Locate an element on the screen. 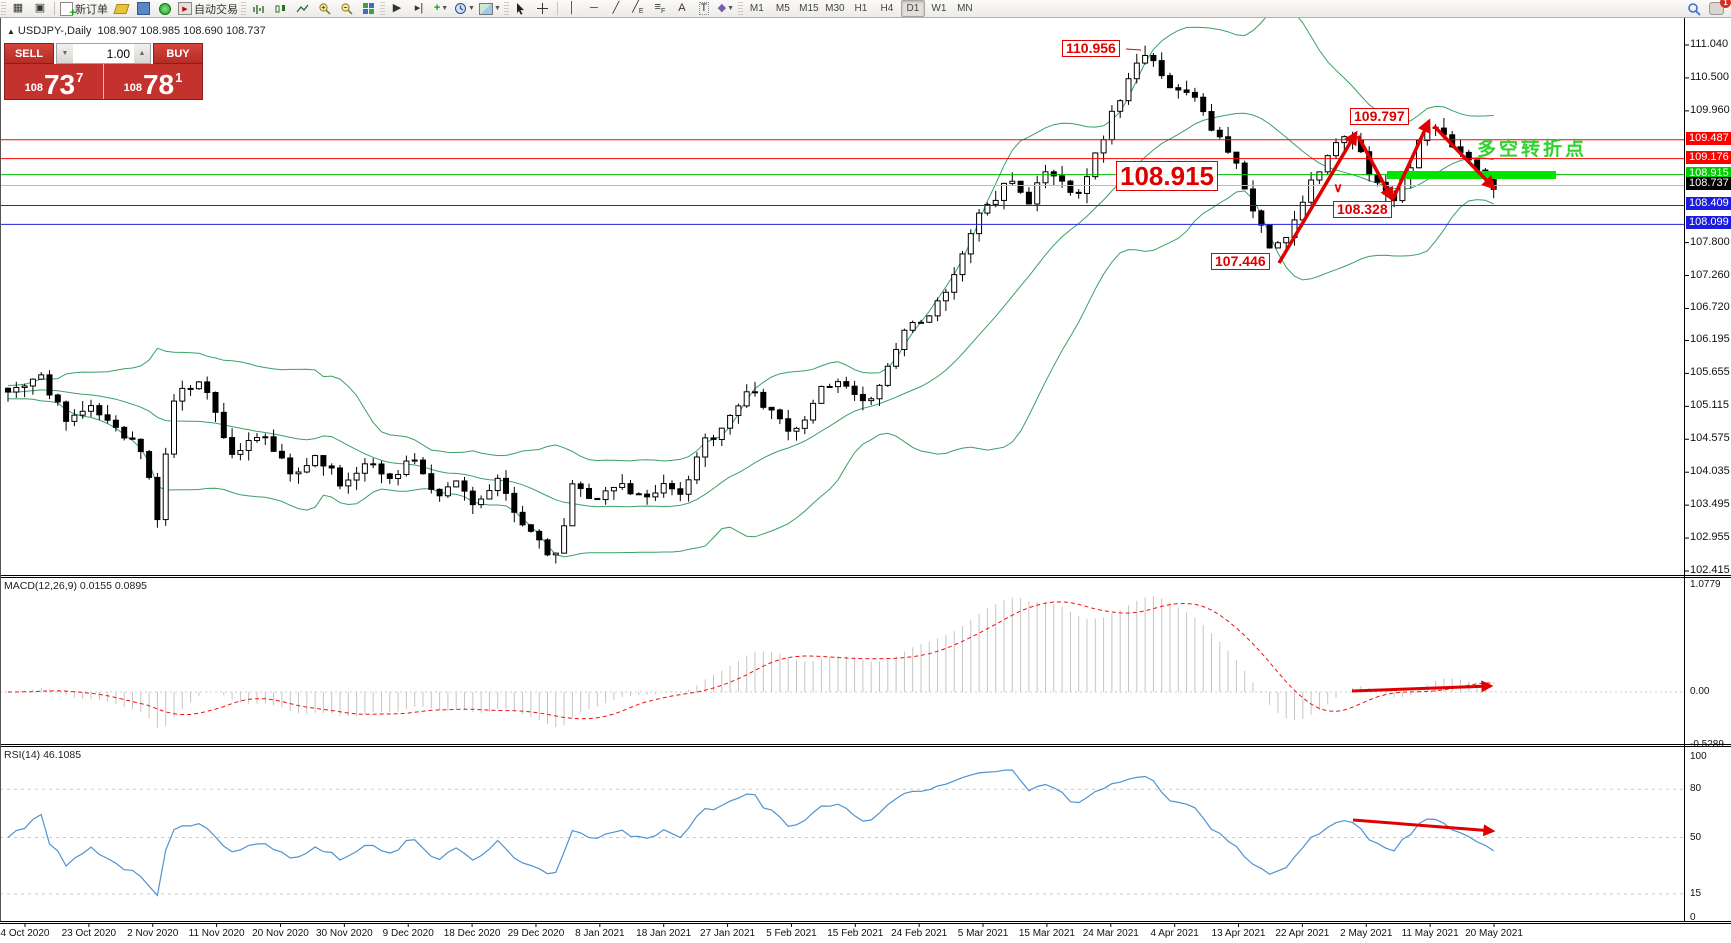  indicators-icon: + is located at coordinates (437, 8).